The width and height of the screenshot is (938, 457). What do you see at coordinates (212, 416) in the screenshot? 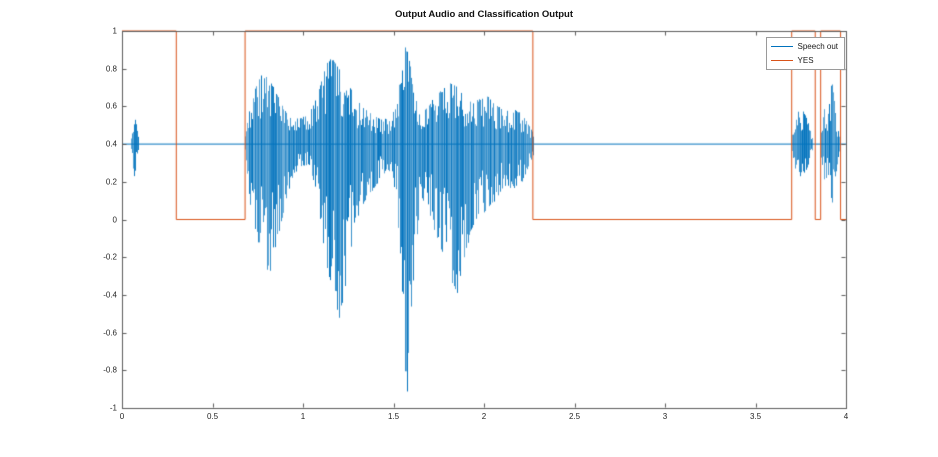
I see `x-tick-label: 0.5` at bounding box center [212, 416].